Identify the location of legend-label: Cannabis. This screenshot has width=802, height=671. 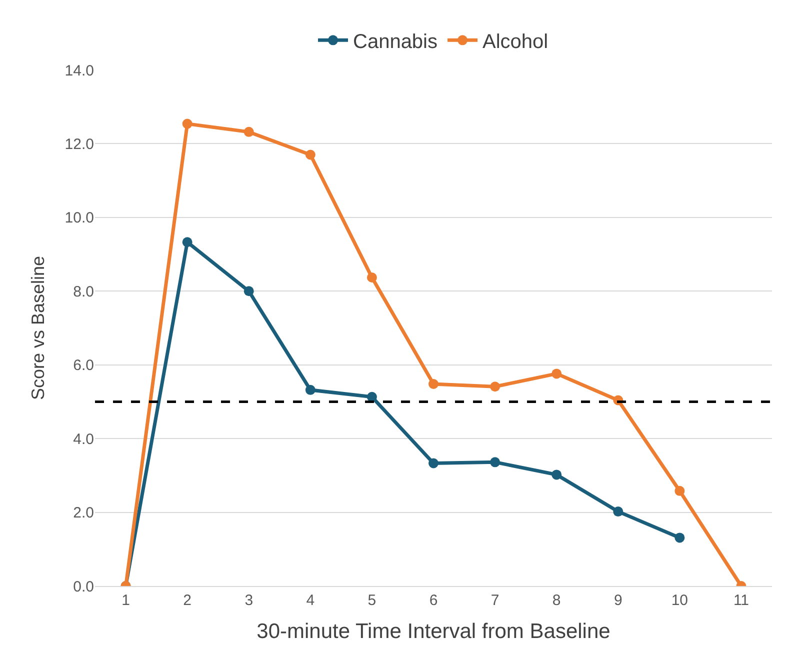
(395, 41).